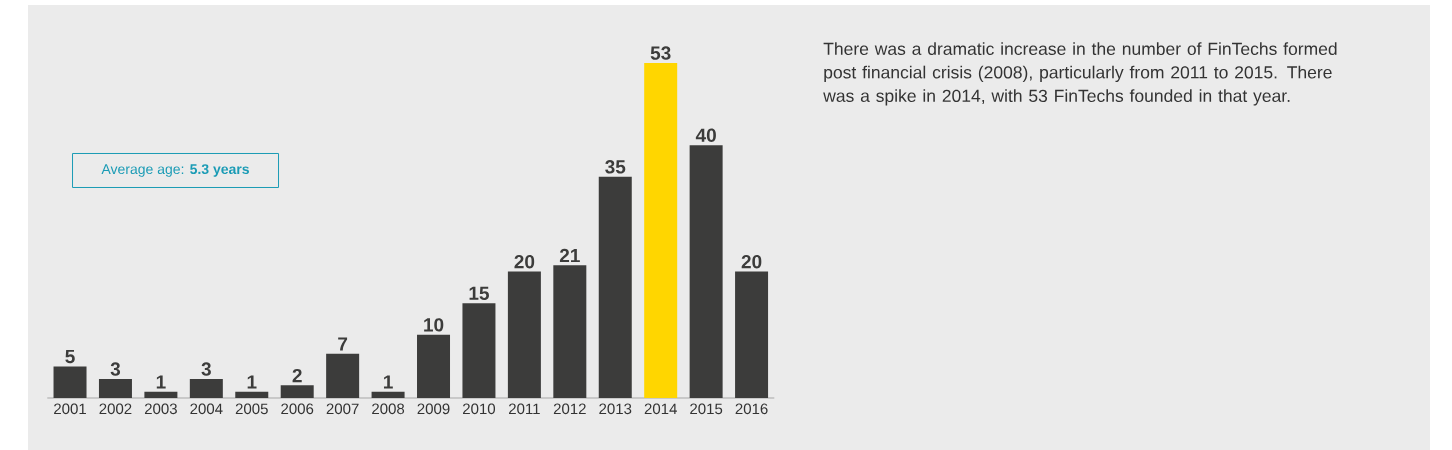  Describe the element at coordinates (706, 409) in the screenshot. I see `x-tick-label: 2015` at that location.